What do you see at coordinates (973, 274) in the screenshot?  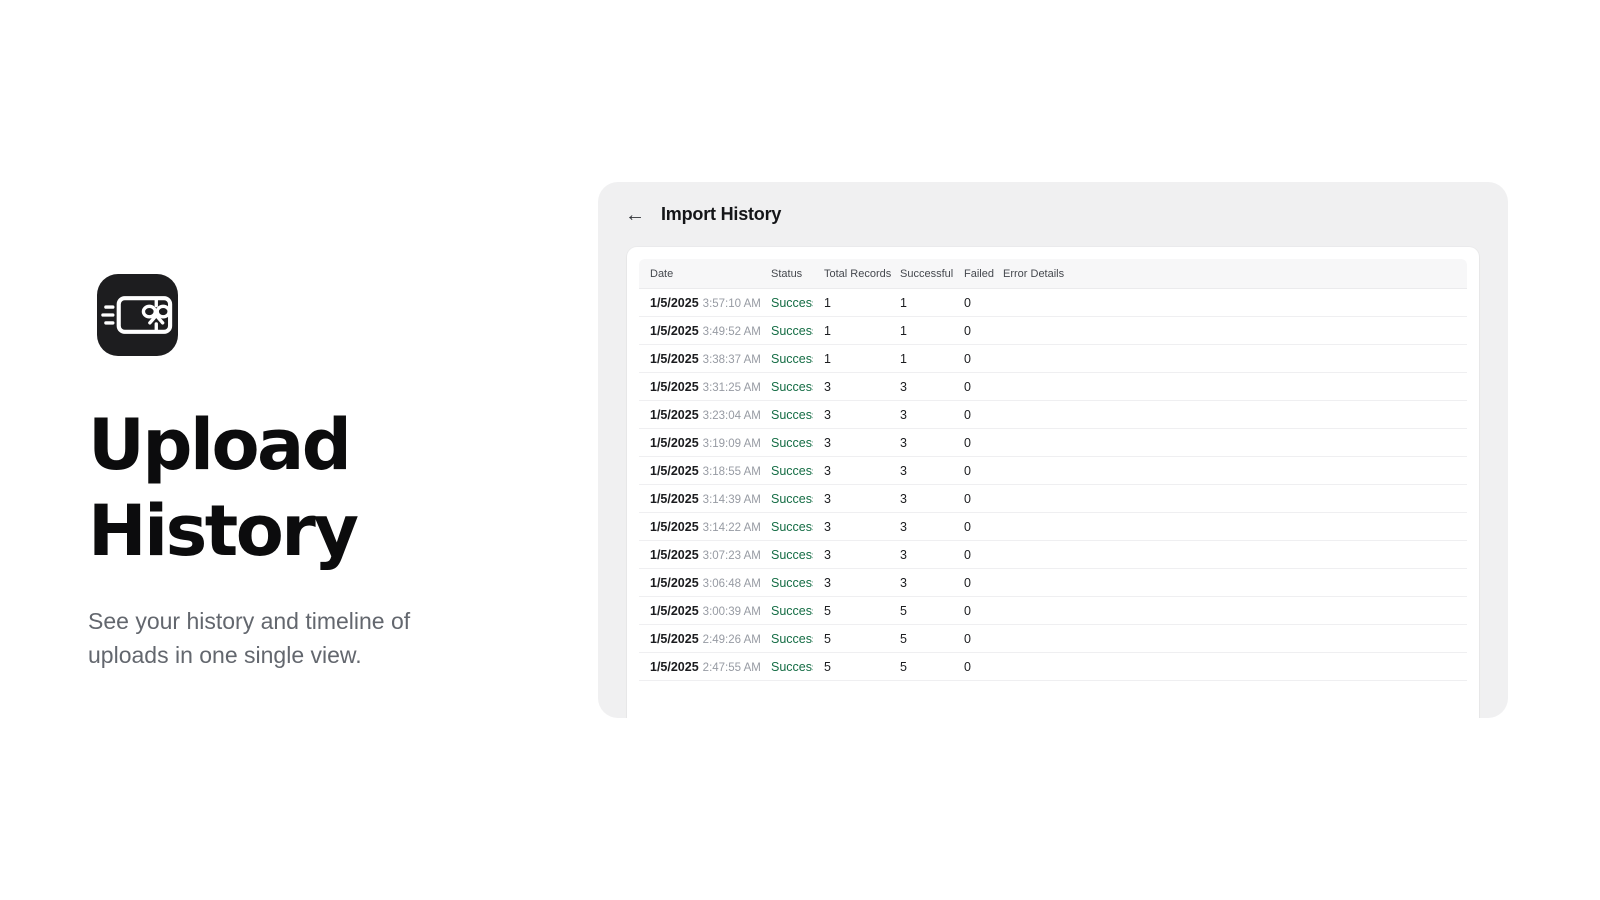 I see `column-header-failed: Failed` at bounding box center [973, 274].